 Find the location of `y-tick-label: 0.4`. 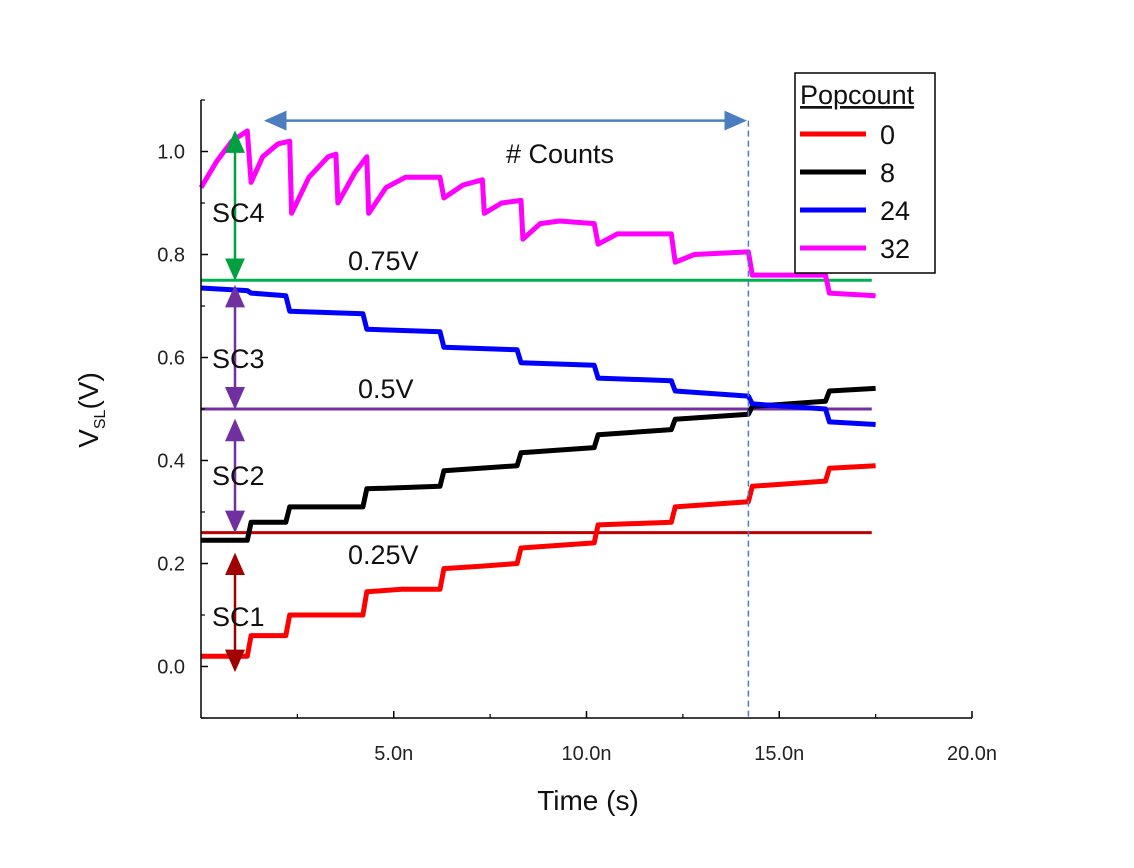

y-tick-label: 0.4 is located at coordinates (171, 462).